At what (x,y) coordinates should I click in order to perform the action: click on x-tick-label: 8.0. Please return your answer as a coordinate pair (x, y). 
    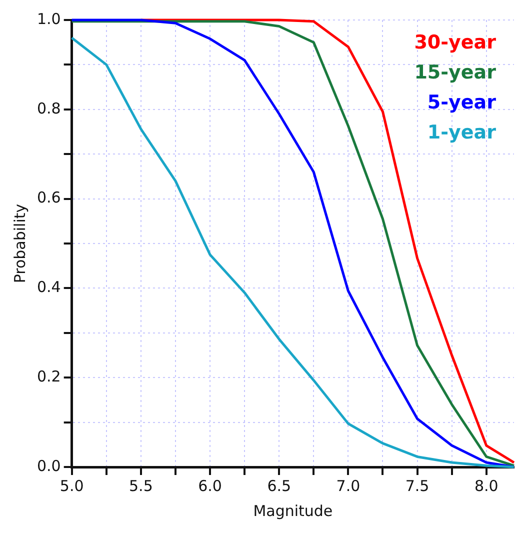
    Looking at the image, I should click on (486, 485).